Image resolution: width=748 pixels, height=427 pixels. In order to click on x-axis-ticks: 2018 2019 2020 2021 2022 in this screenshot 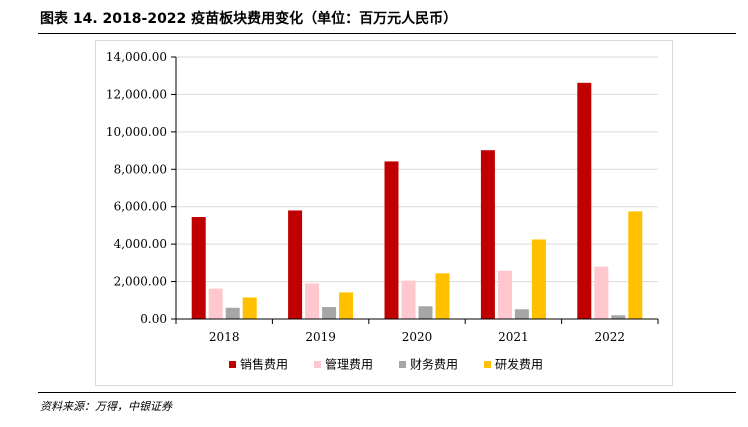, I will do `click(417, 337)`.